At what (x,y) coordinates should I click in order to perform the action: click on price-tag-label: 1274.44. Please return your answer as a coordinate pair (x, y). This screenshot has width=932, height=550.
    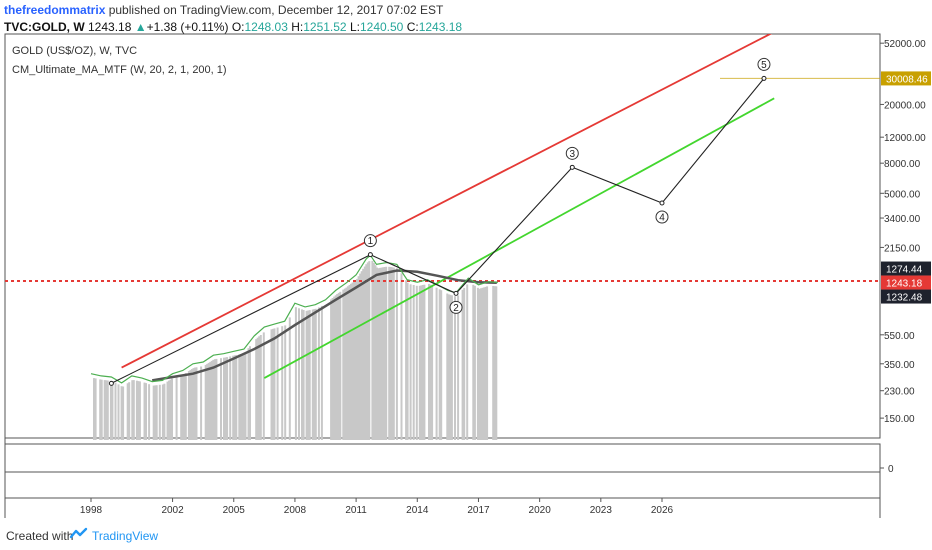
    Looking at the image, I should click on (904, 270).